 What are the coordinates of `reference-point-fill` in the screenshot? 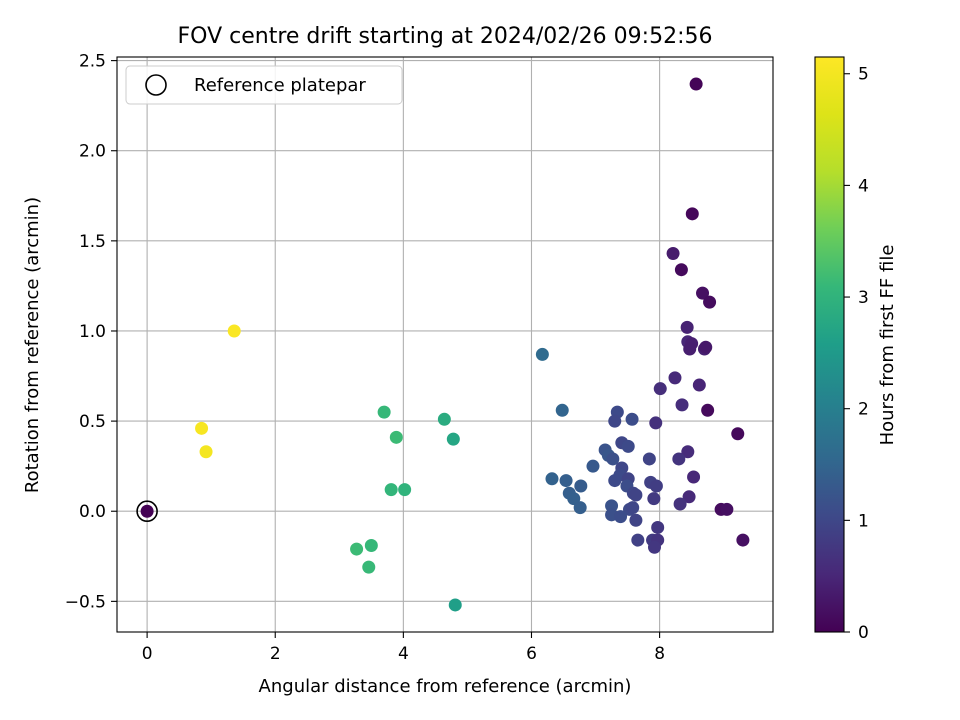 It's located at (147, 511).